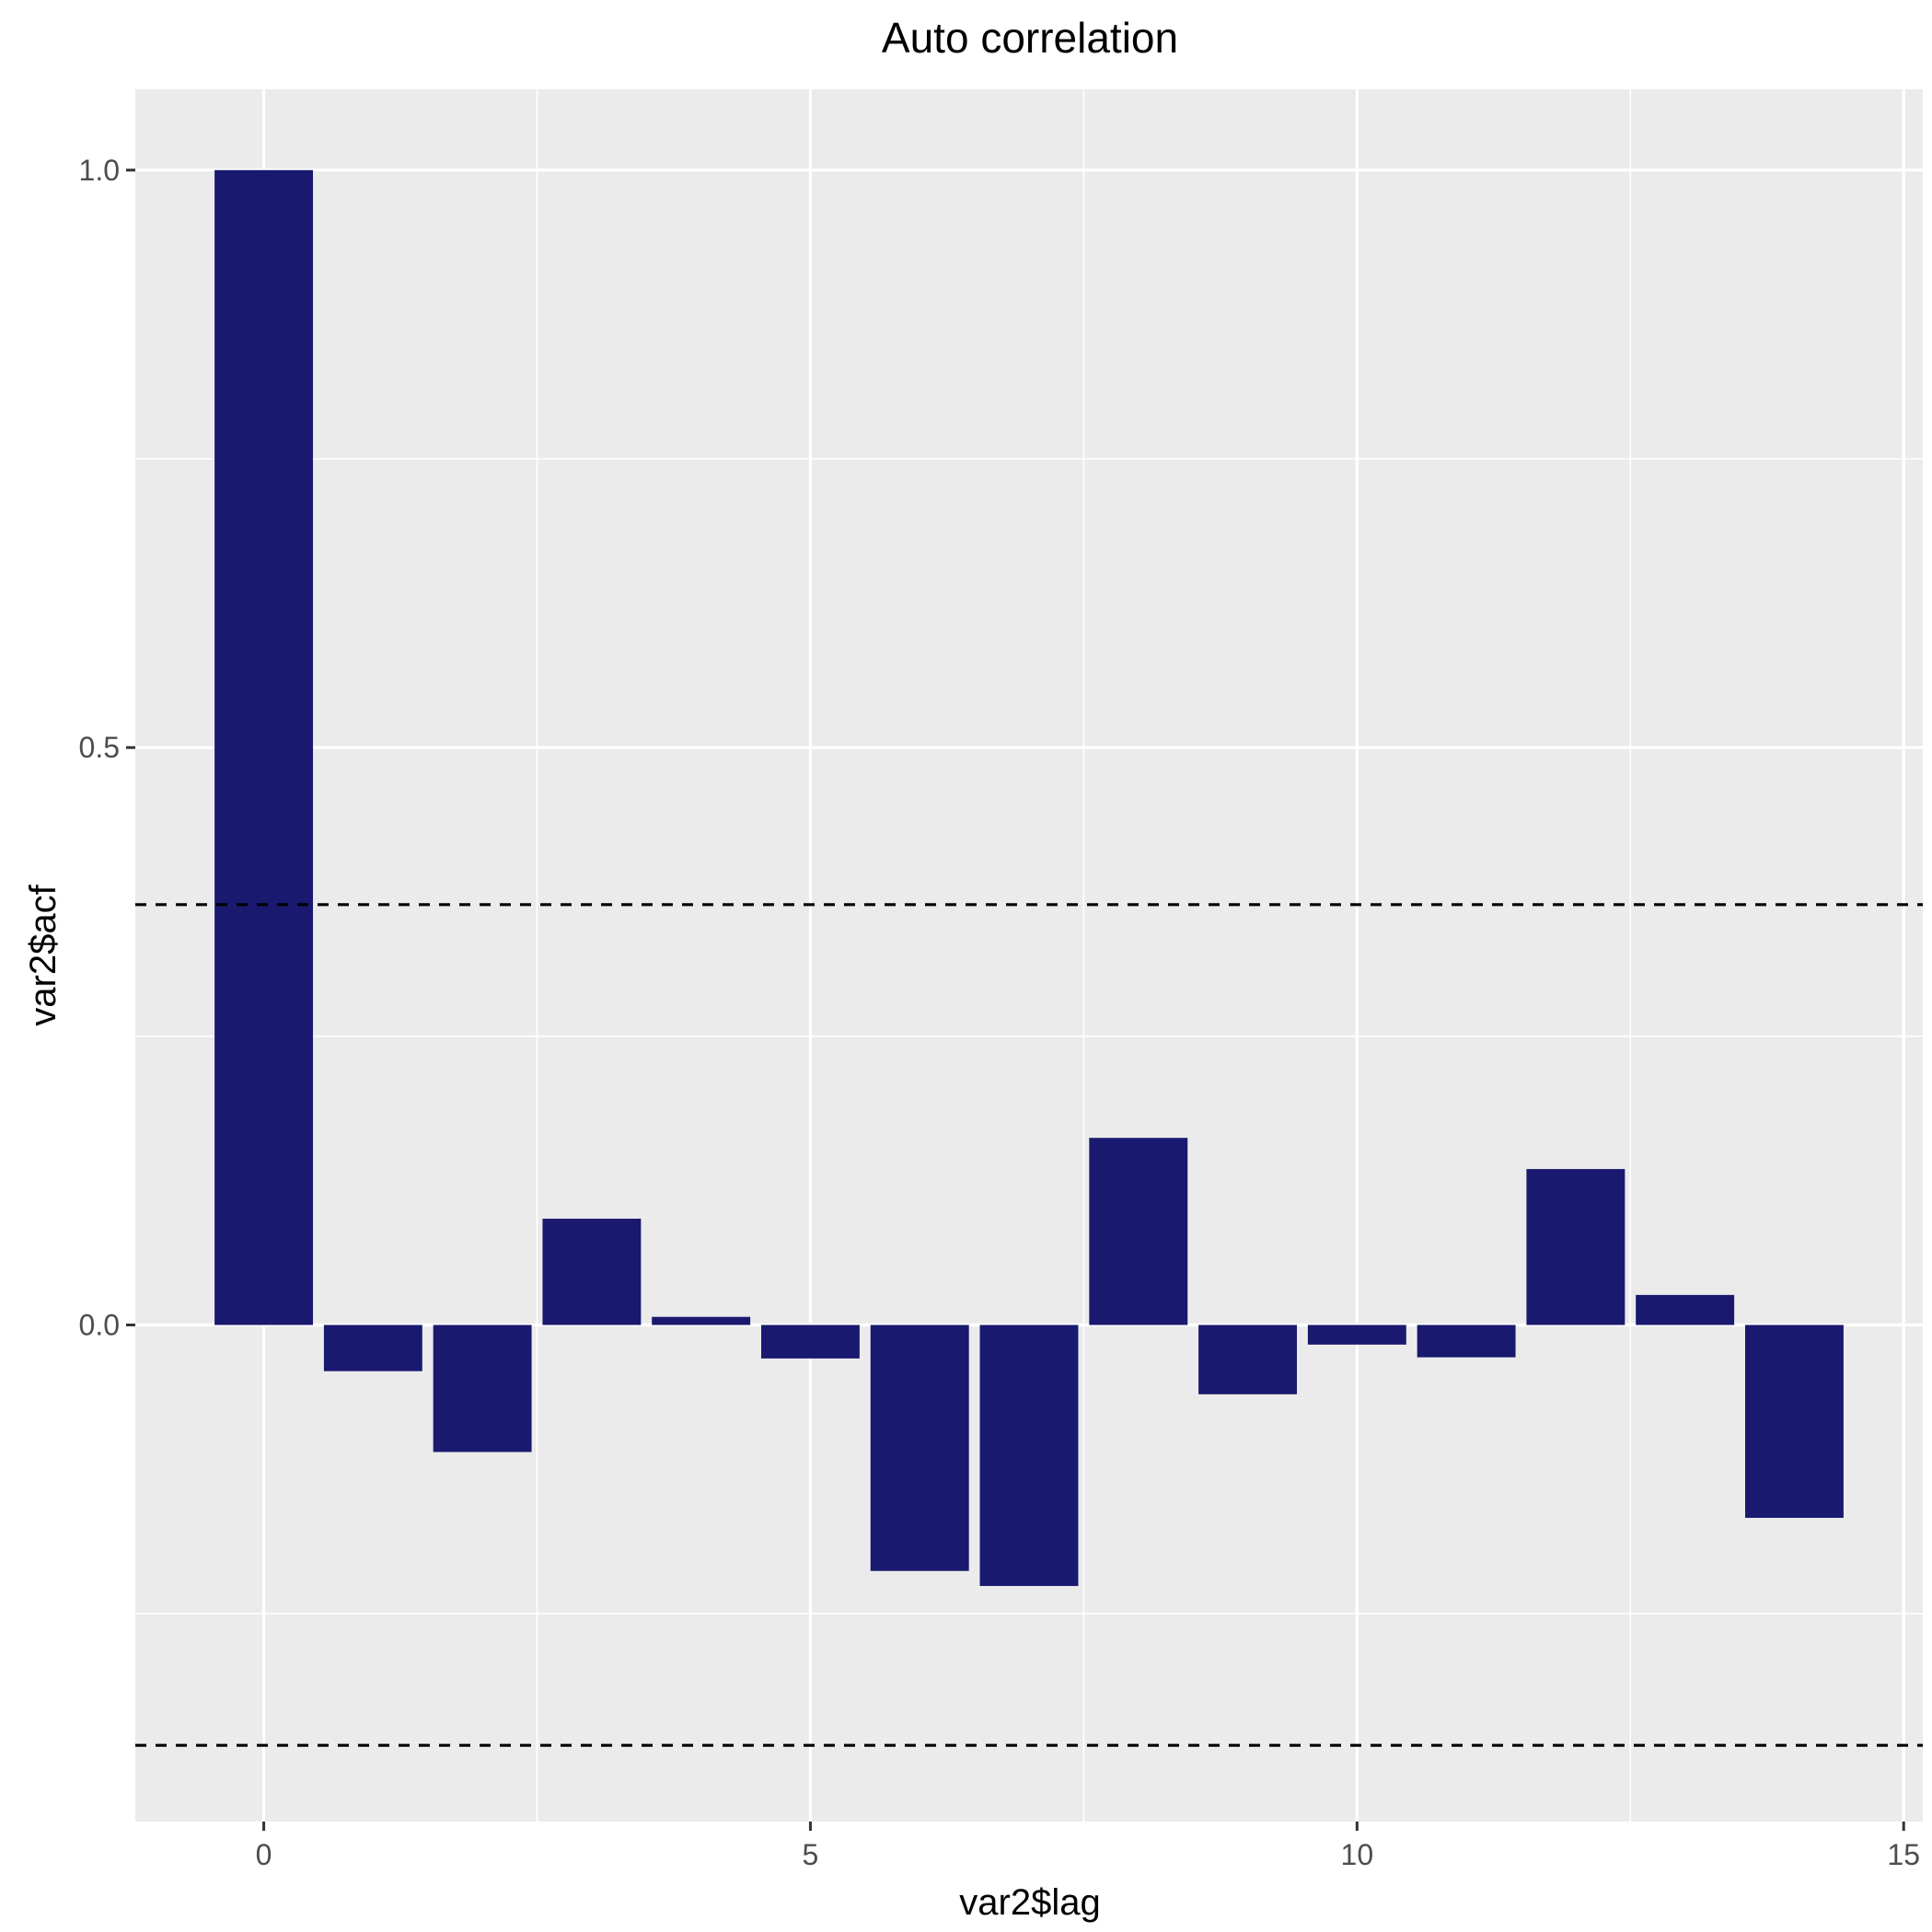  Describe the element at coordinates (1358, 1855) in the screenshot. I see `x-tick-label: 10` at that location.